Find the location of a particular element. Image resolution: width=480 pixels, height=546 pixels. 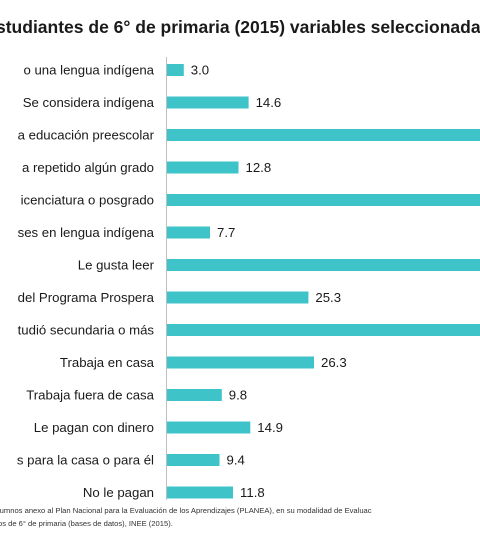

value-label: 9.4 is located at coordinates (236, 460).